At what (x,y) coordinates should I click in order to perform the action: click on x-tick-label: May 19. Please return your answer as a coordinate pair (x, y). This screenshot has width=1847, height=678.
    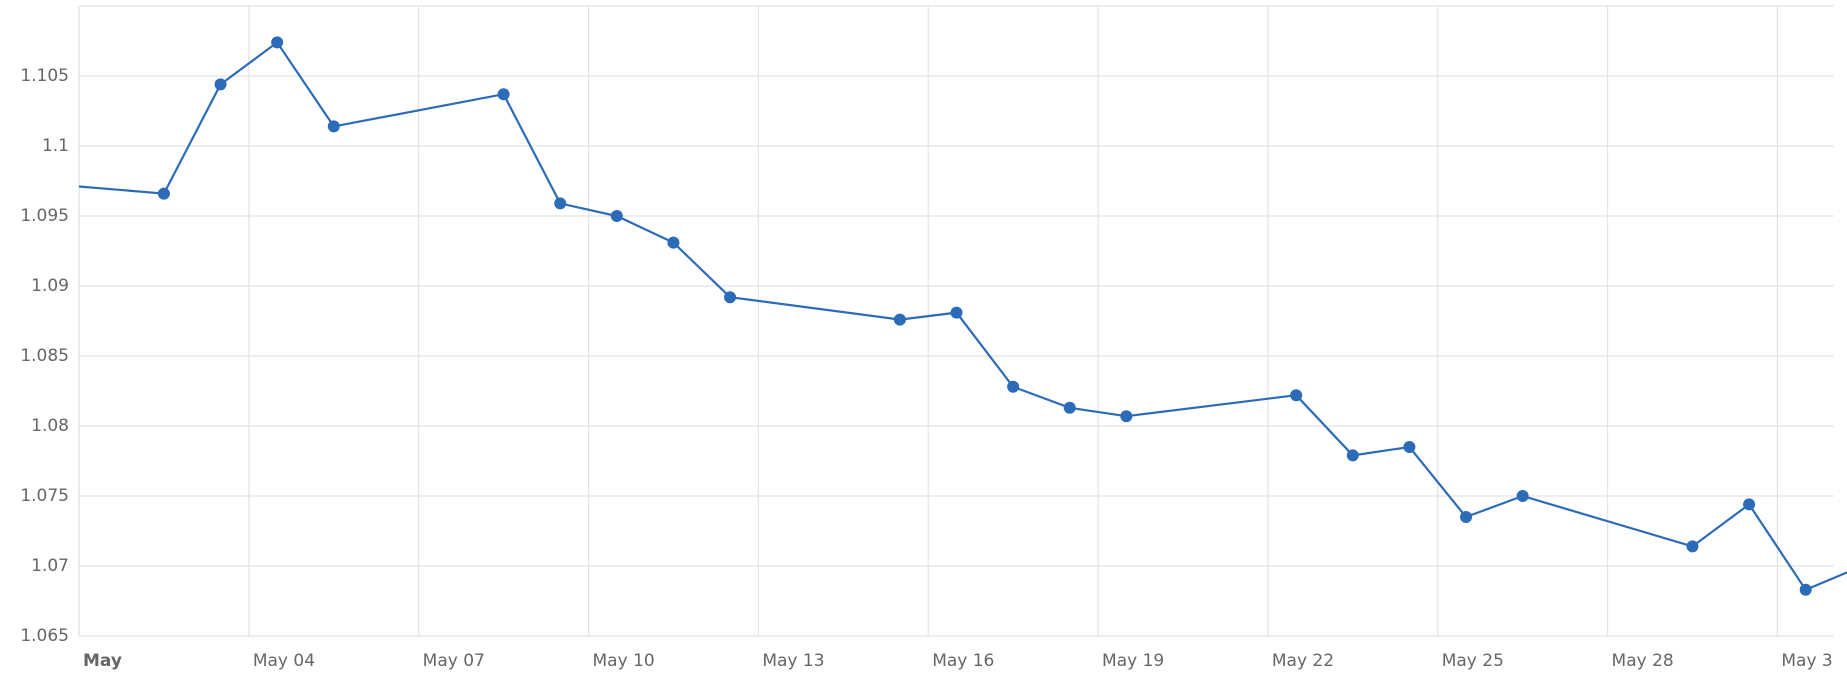
    Looking at the image, I should click on (1133, 661).